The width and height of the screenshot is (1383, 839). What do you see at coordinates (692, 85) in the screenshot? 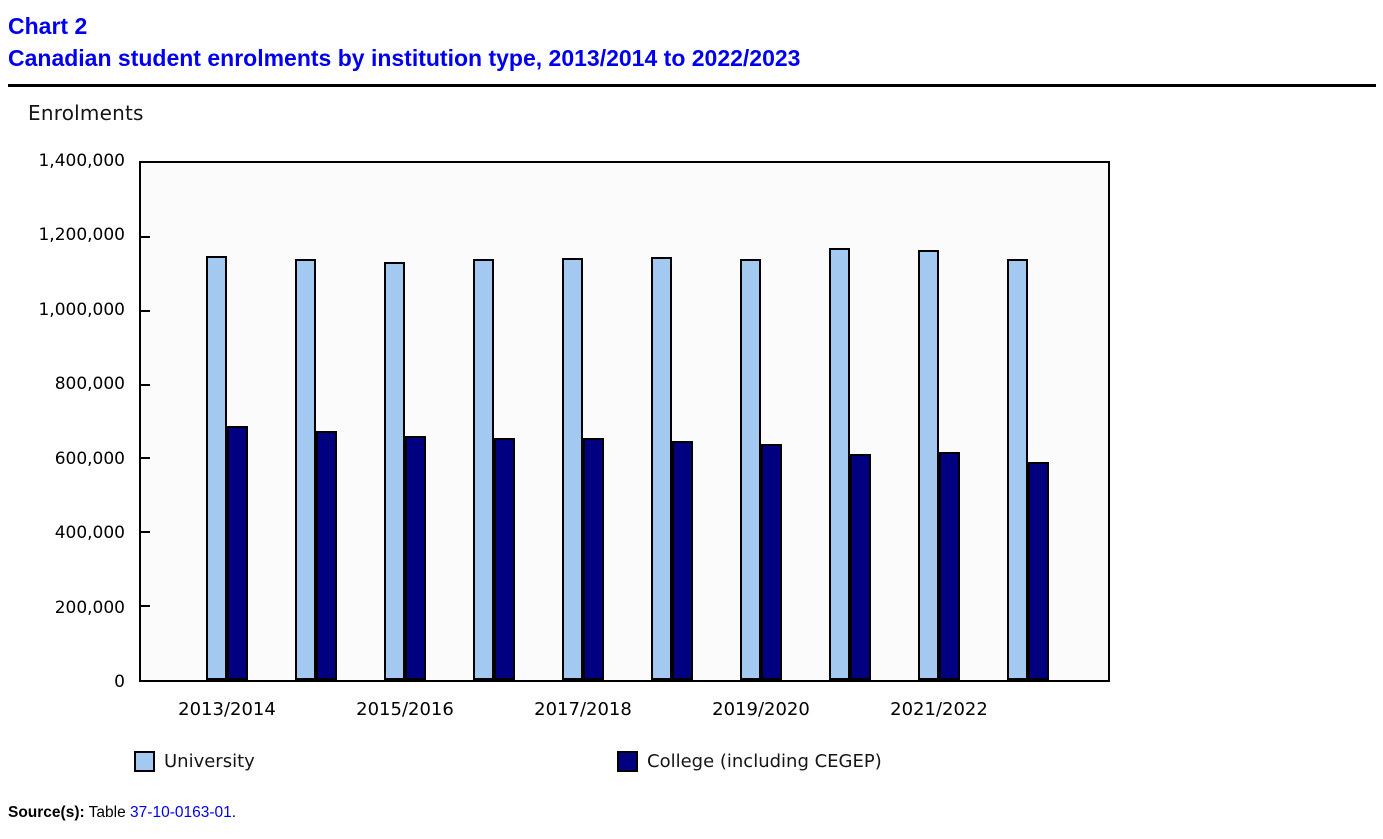
I see `title-divider` at bounding box center [692, 85].